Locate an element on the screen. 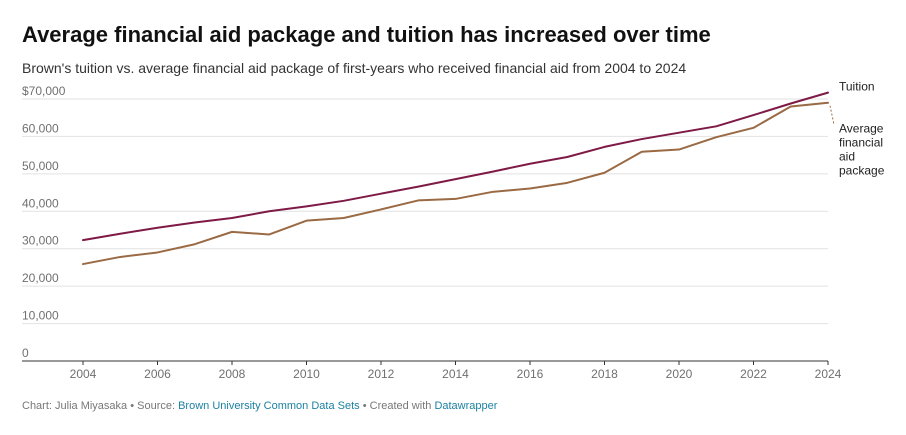  series-label-financial-aid: Average is located at coordinates (861, 129).